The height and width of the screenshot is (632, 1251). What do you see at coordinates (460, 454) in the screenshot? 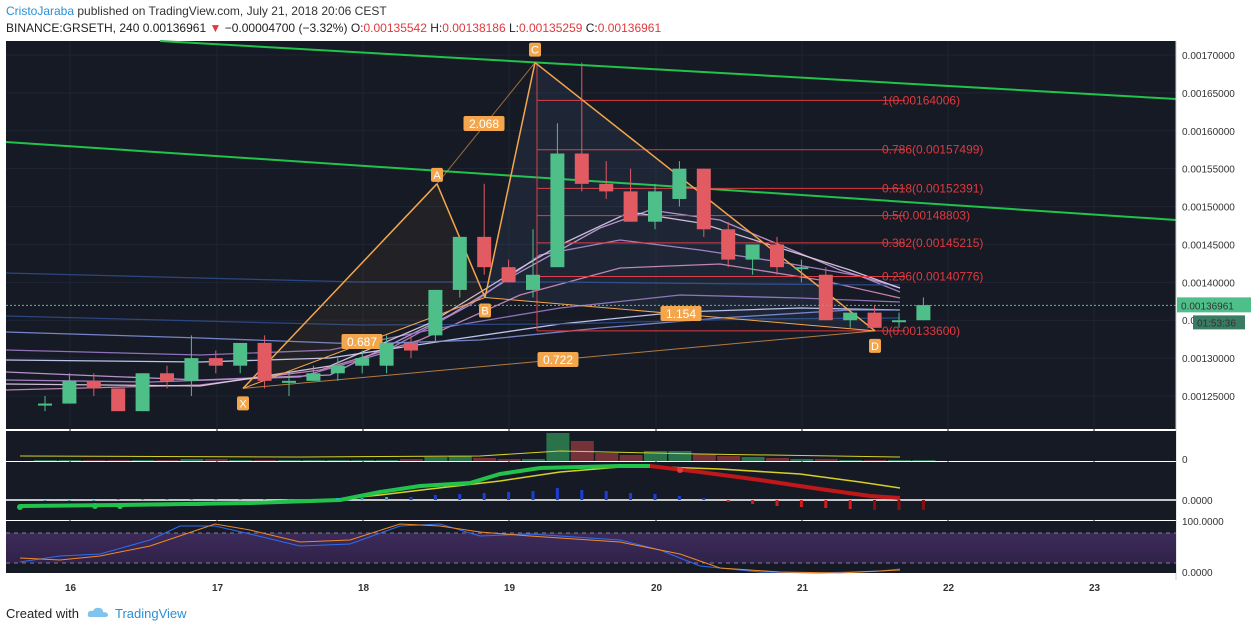
I see `volume-ma-line` at bounding box center [460, 454].